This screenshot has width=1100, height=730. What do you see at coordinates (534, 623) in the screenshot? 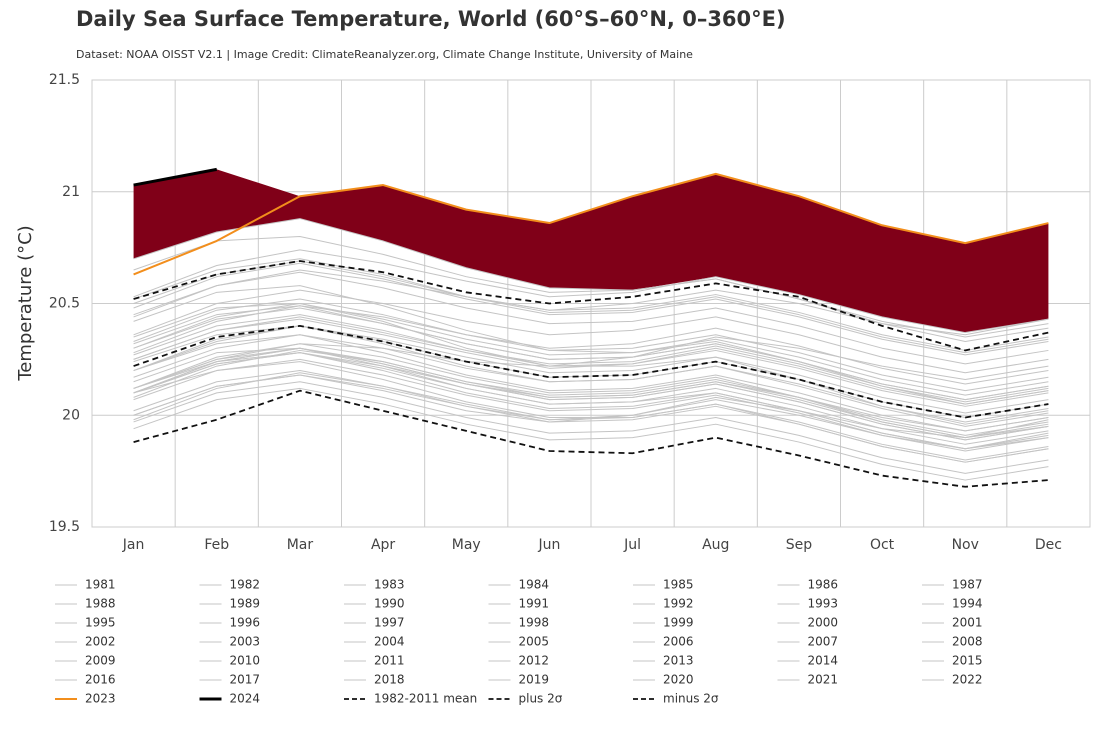
I see `legend-label: 1998` at bounding box center [534, 623].